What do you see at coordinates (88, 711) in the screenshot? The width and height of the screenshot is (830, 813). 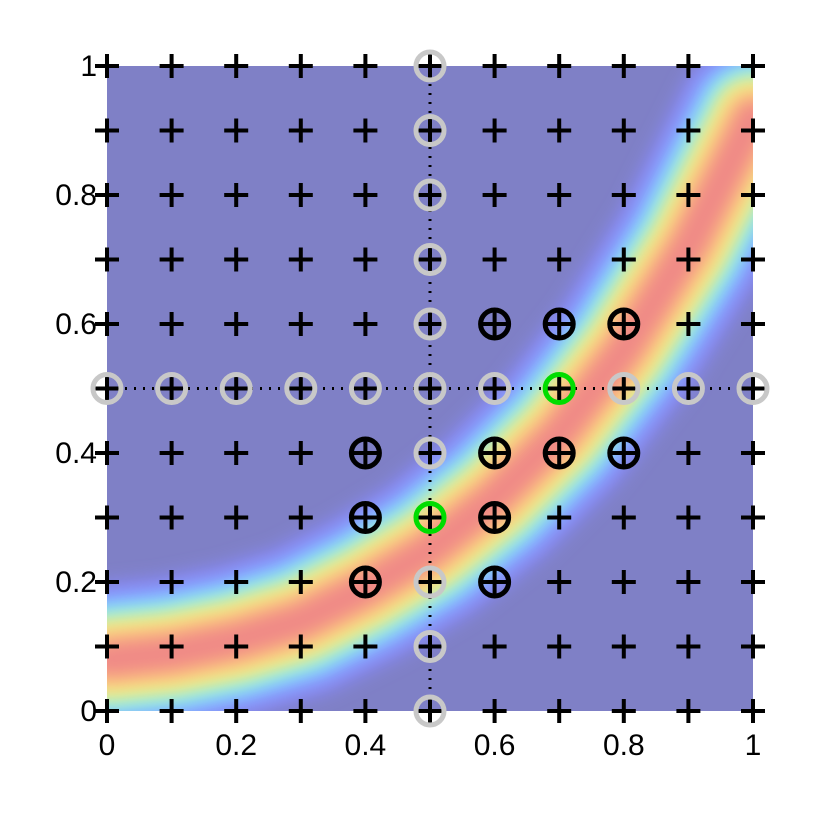 I see `y-tick-label: 0` at bounding box center [88, 711].